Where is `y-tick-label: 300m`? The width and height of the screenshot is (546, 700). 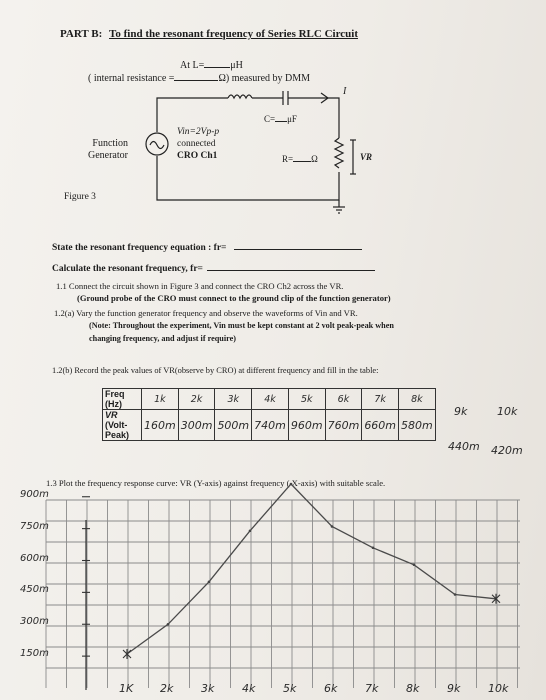 y-tick-label: 300m is located at coordinates (34, 622).